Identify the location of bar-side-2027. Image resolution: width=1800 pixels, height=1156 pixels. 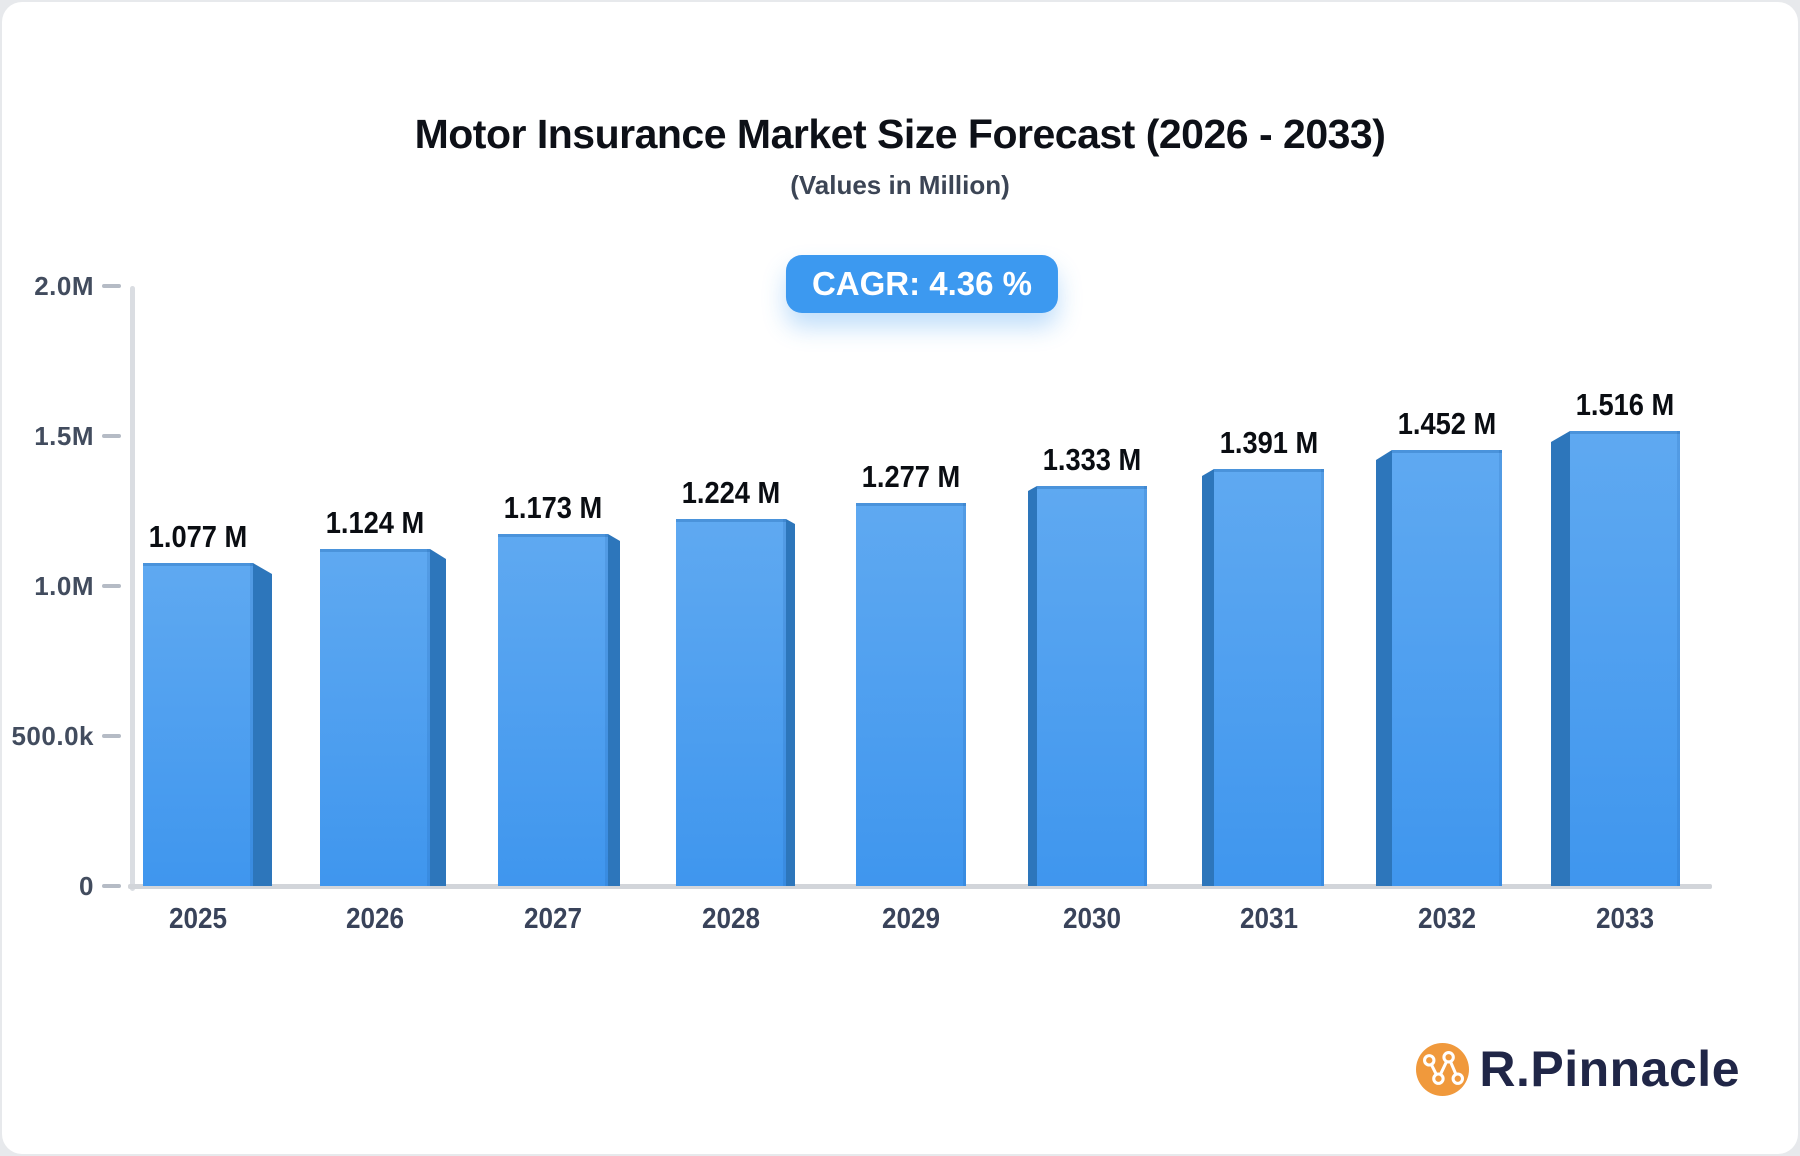
(614, 710).